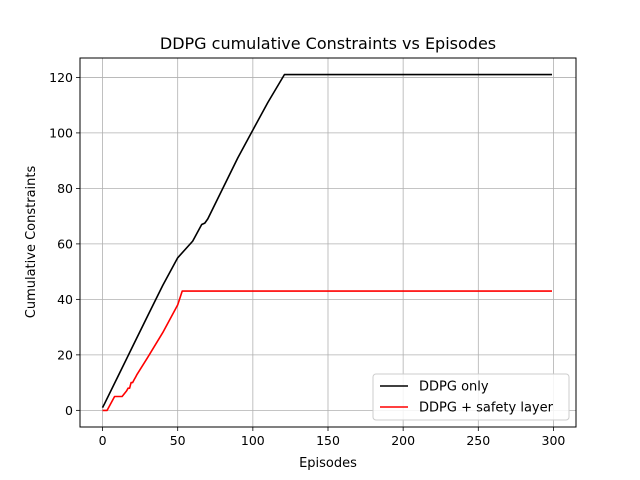 The height and width of the screenshot is (480, 640). I want to click on chart-title: DDPG cumulative Constraints vs Episodes, so click(328, 43).